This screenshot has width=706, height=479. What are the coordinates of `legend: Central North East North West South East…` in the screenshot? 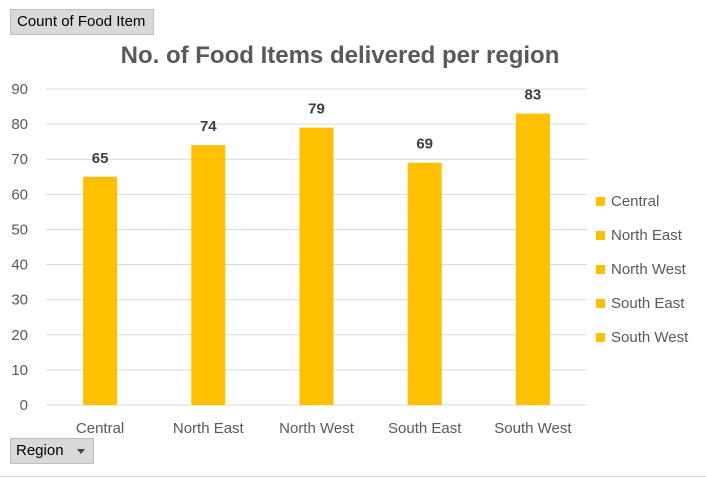 It's located at (642, 269).